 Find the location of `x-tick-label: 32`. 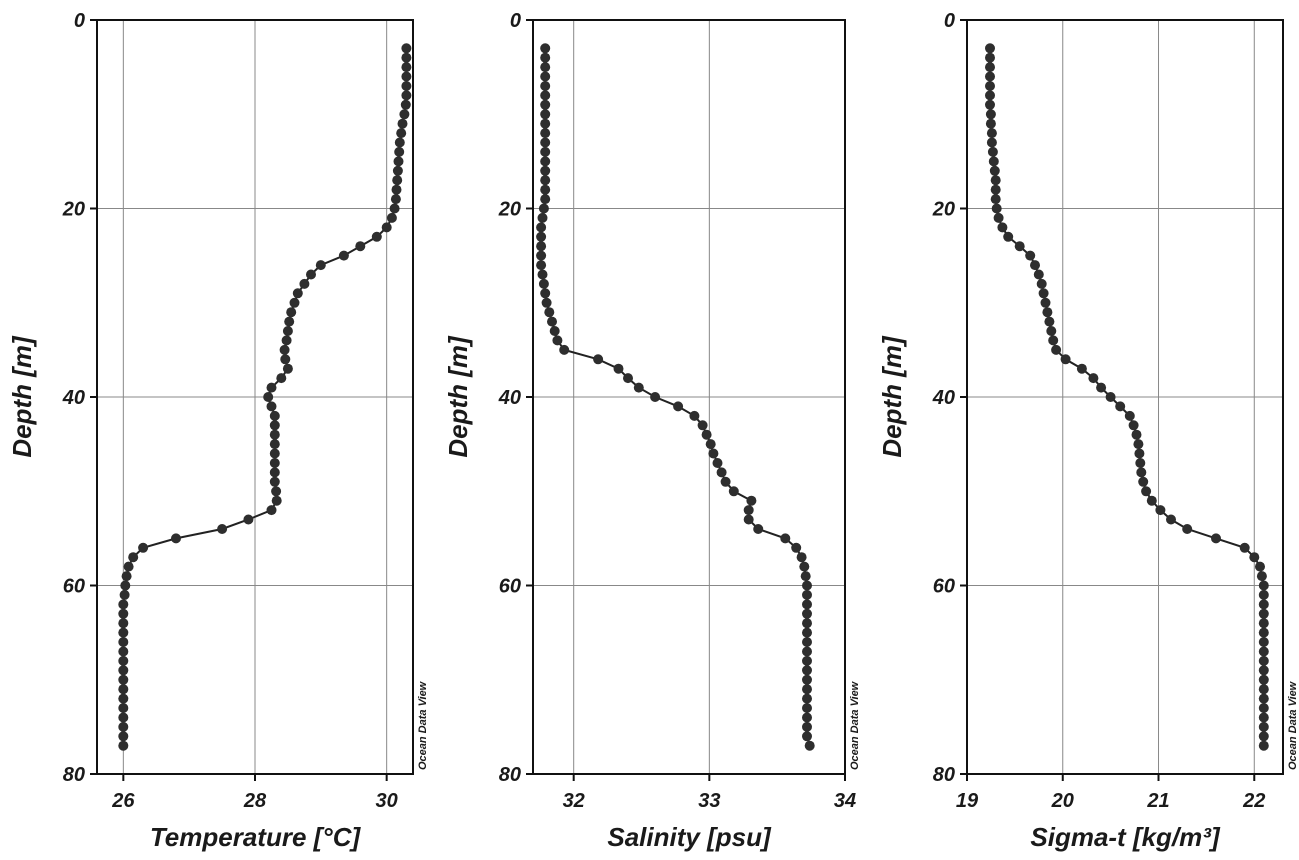

x-tick-label: 32 is located at coordinates (574, 801).